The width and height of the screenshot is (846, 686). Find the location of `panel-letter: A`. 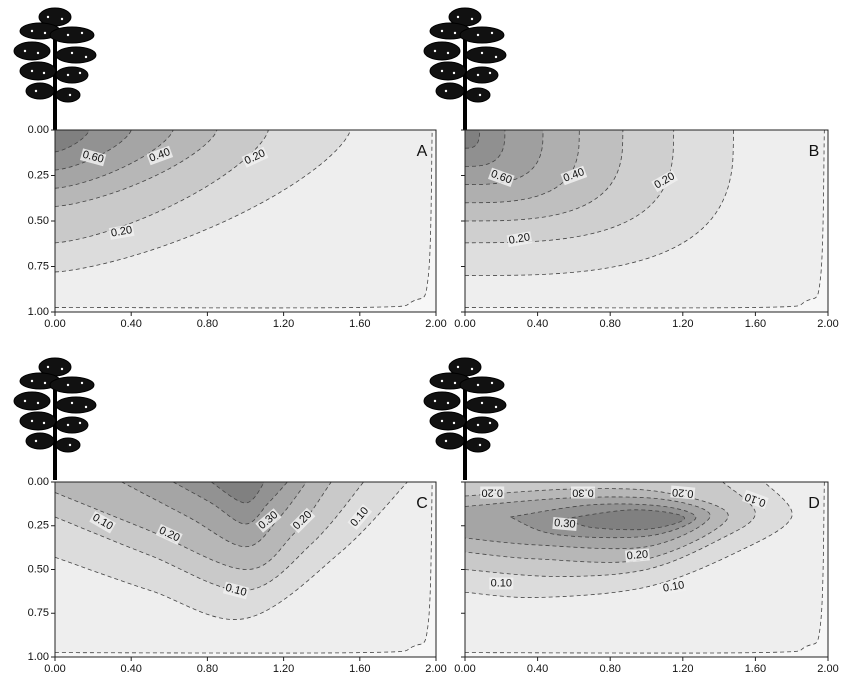

panel-letter: A is located at coordinates (422, 151).